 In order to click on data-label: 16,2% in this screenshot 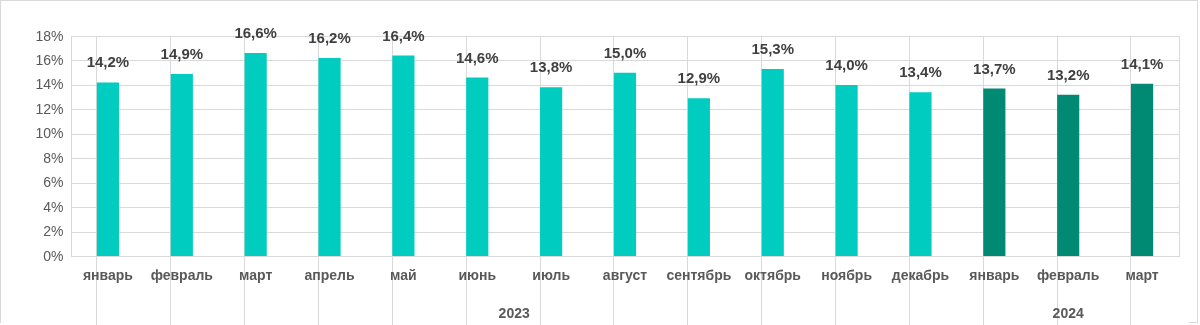, I will do `click(329, 37)`.